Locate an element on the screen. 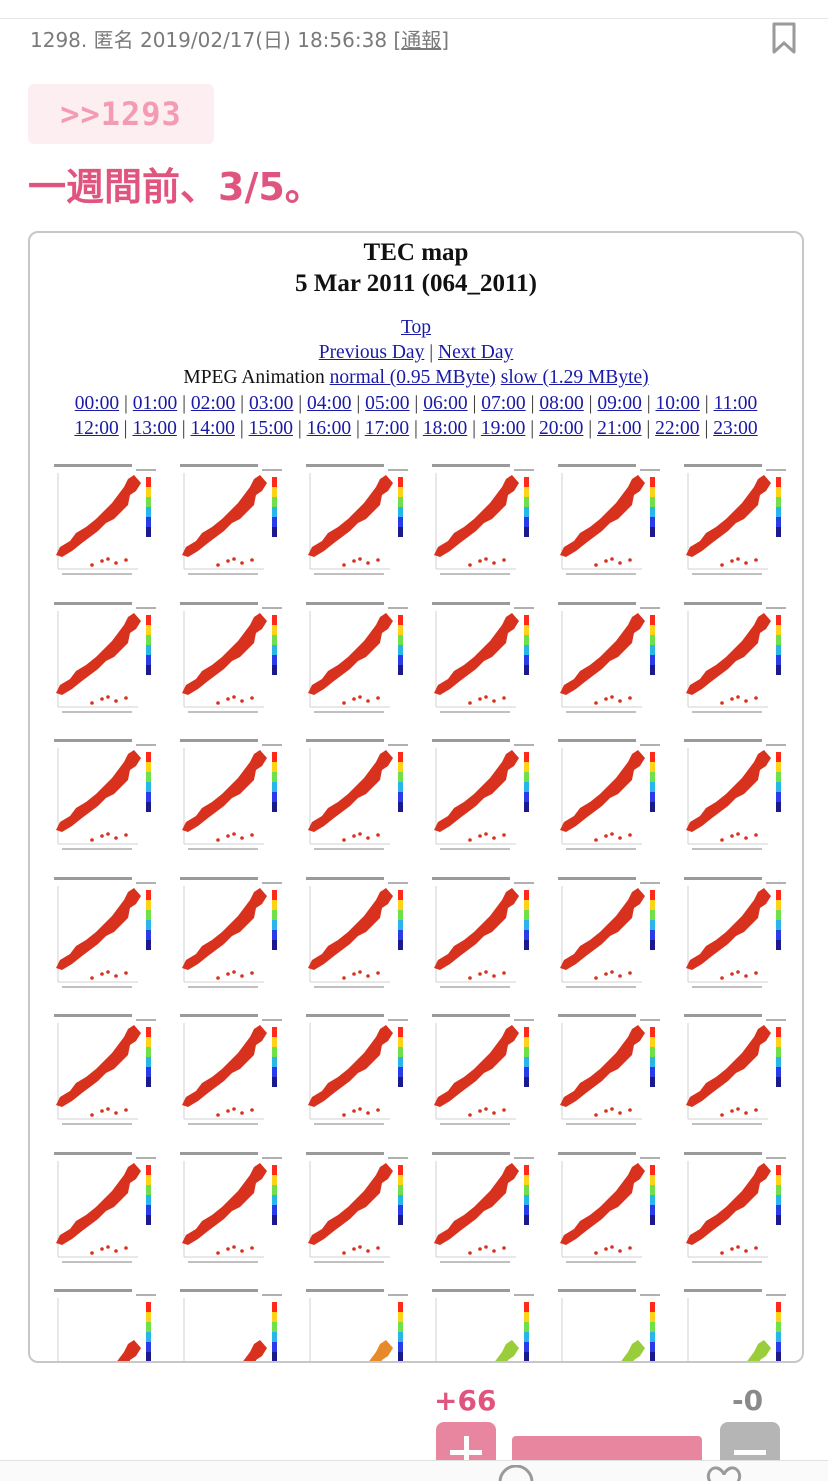 This screenshot has width=828, height=1481. hour-link: 20:00 is located at coordinates (561, 428).